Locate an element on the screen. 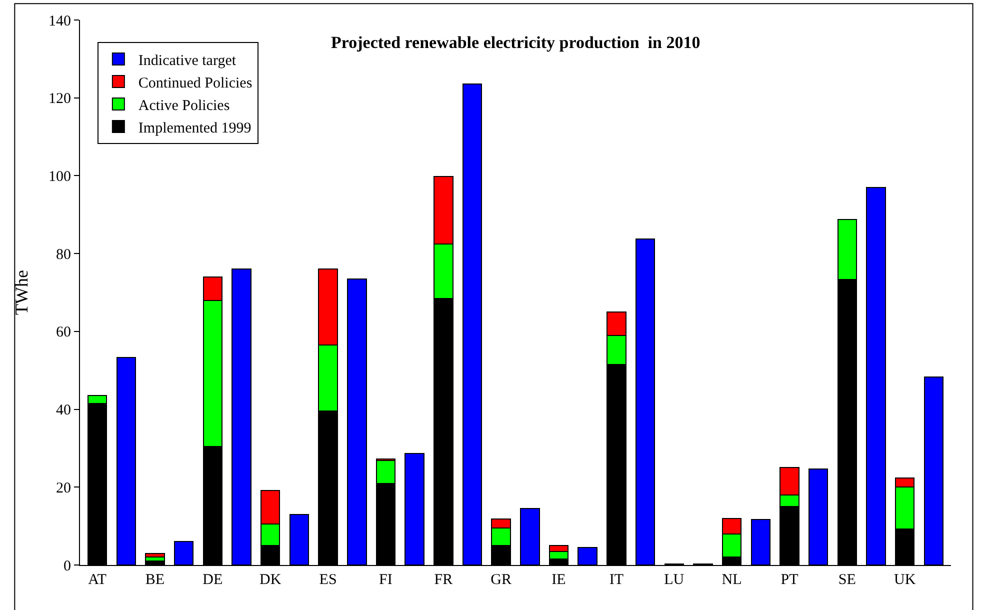  text: Projected renewable electricity production in 2010 is located at coordinates (515, 42).